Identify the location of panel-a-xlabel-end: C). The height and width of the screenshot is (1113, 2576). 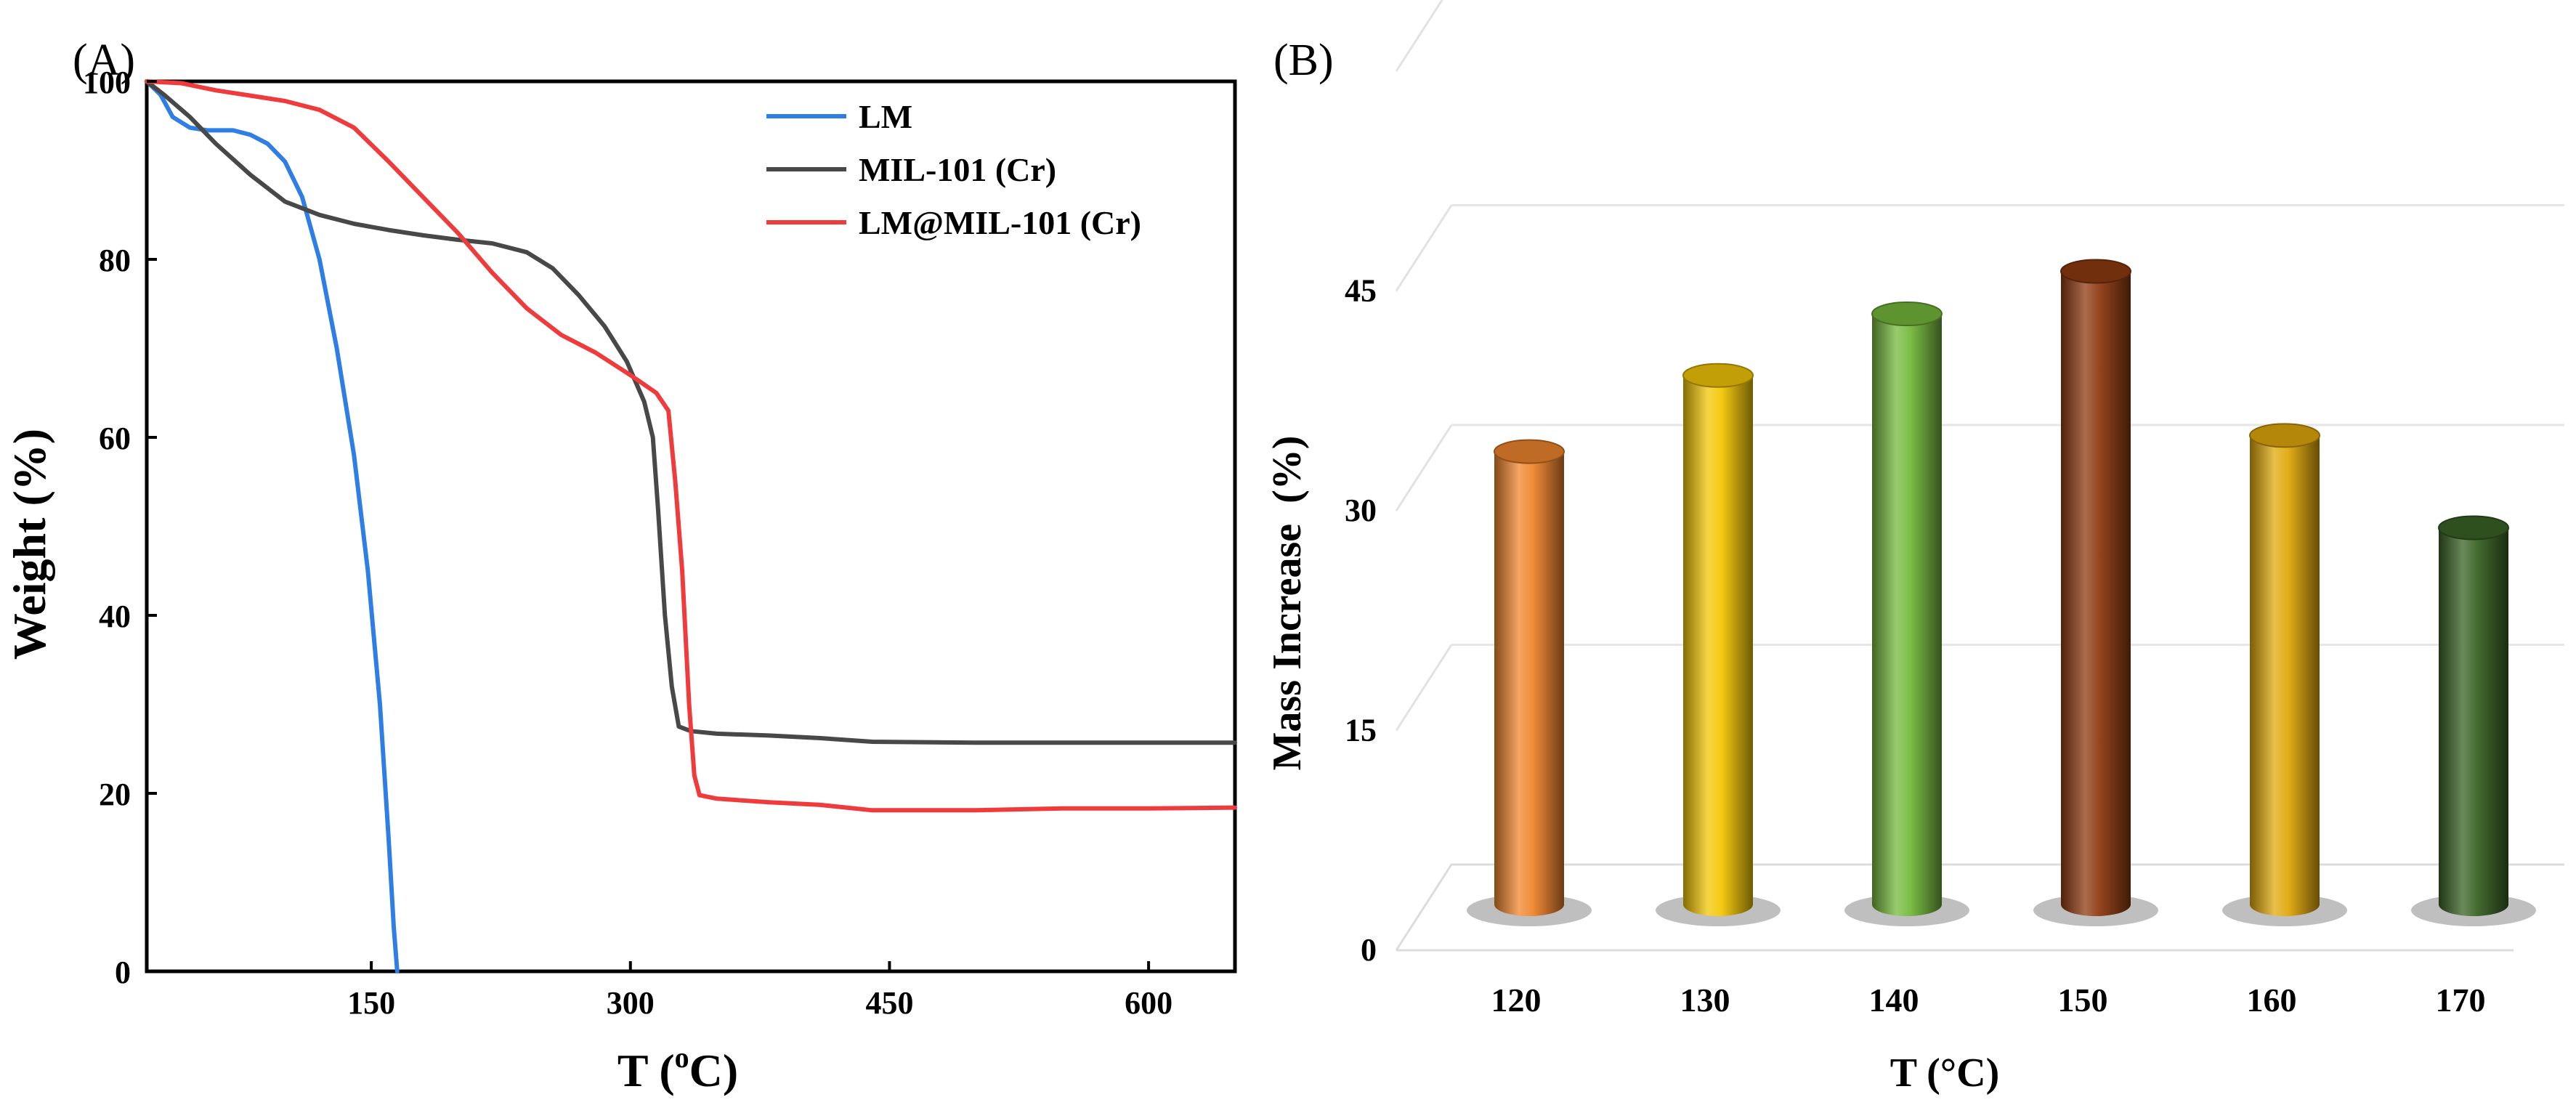
(714, 1070).